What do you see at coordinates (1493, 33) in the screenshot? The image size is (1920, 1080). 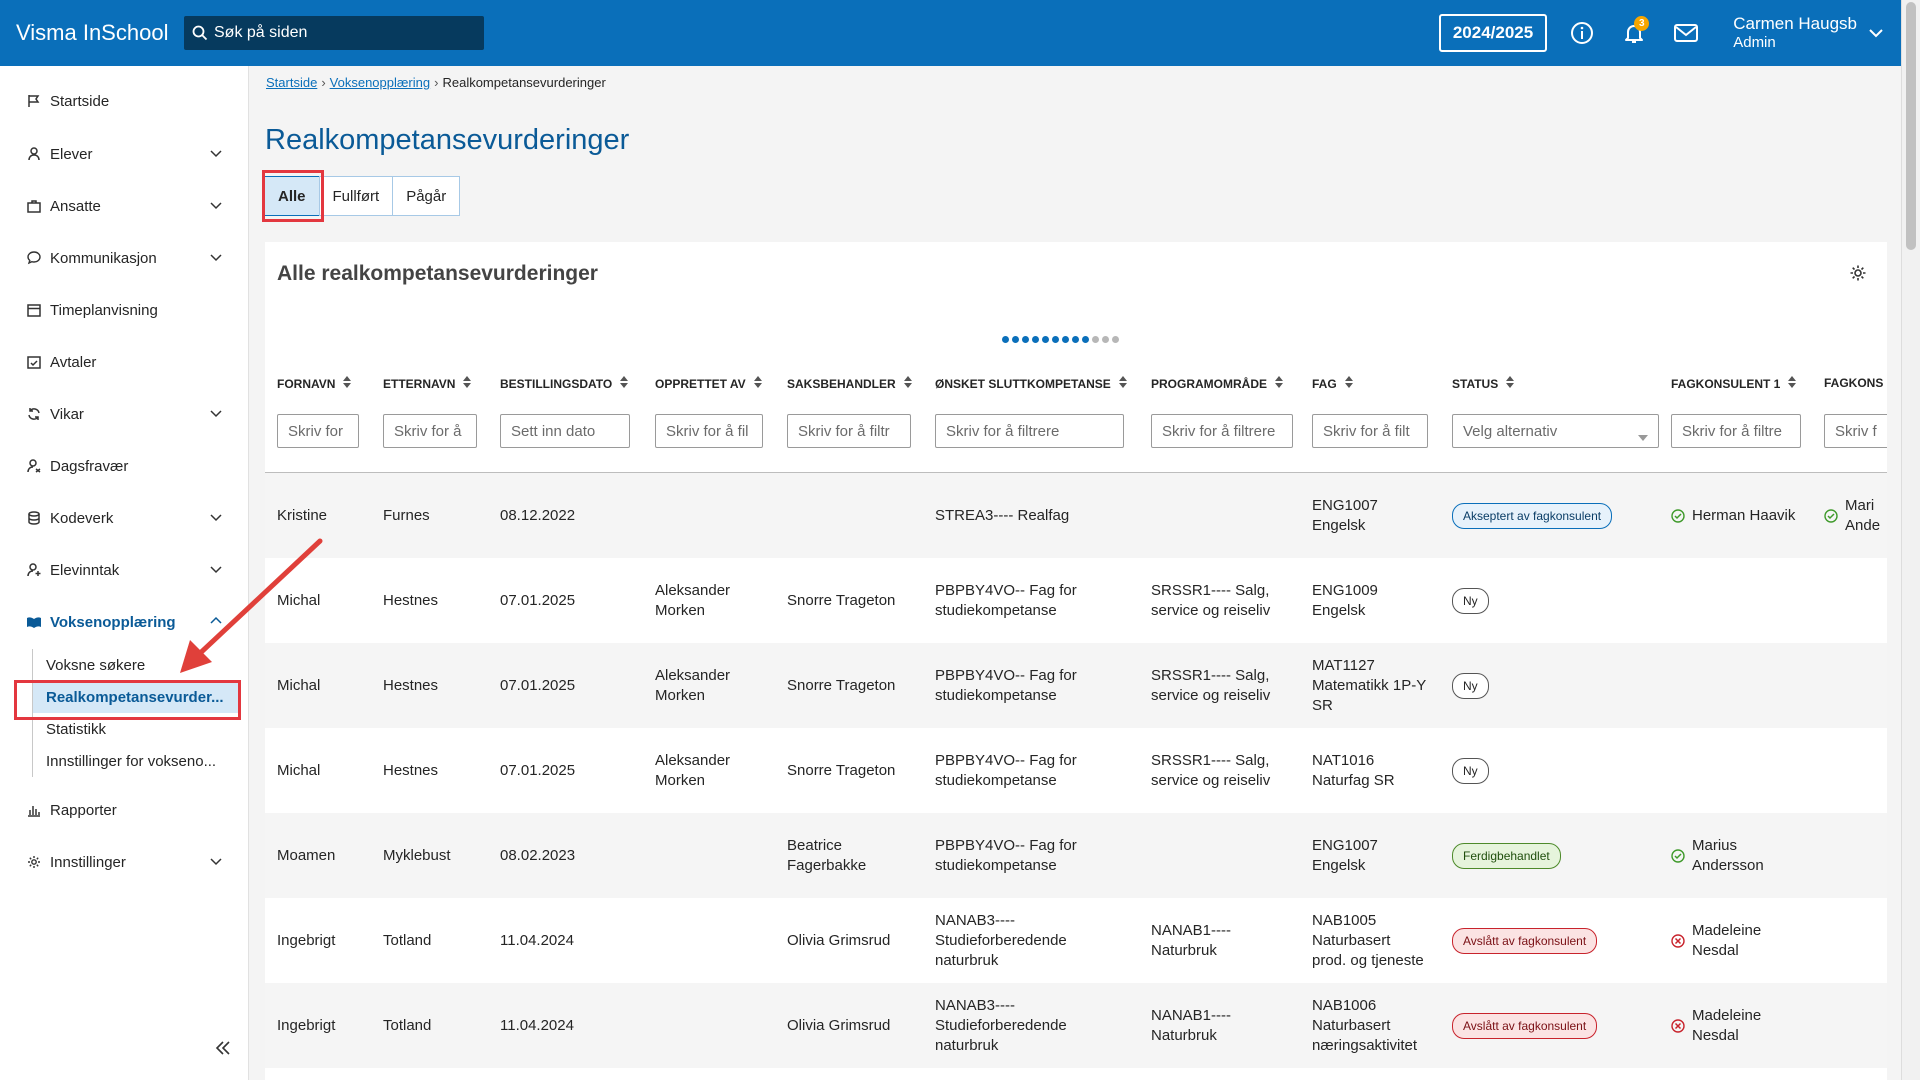 I see `school-year-button: 2024/2025` at bounding box center [1493, 33].